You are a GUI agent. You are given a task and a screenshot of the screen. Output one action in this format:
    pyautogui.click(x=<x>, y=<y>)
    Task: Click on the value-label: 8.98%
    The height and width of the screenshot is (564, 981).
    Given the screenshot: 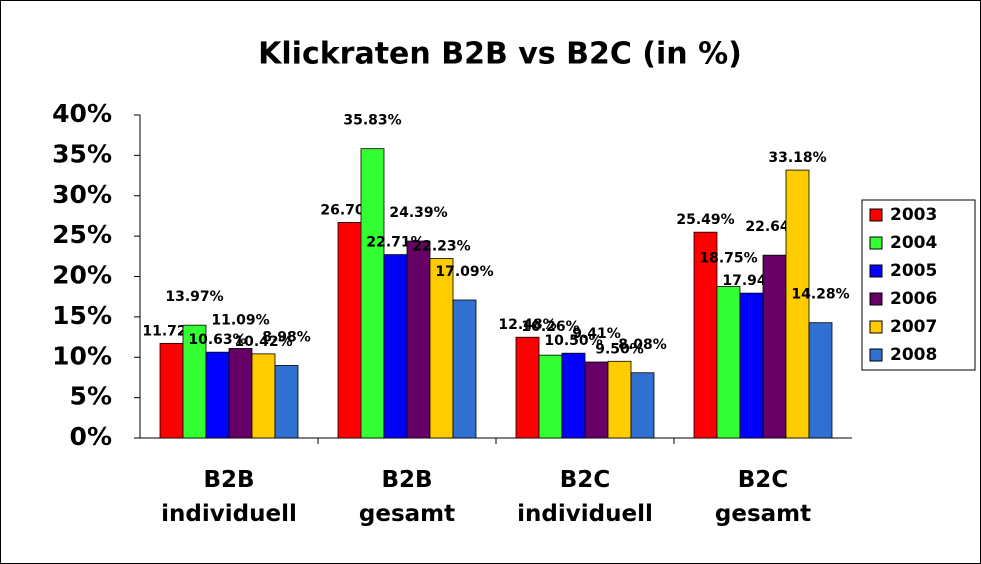 What is the action you would take?
    pyautogui.click(x=286, y=337)
    